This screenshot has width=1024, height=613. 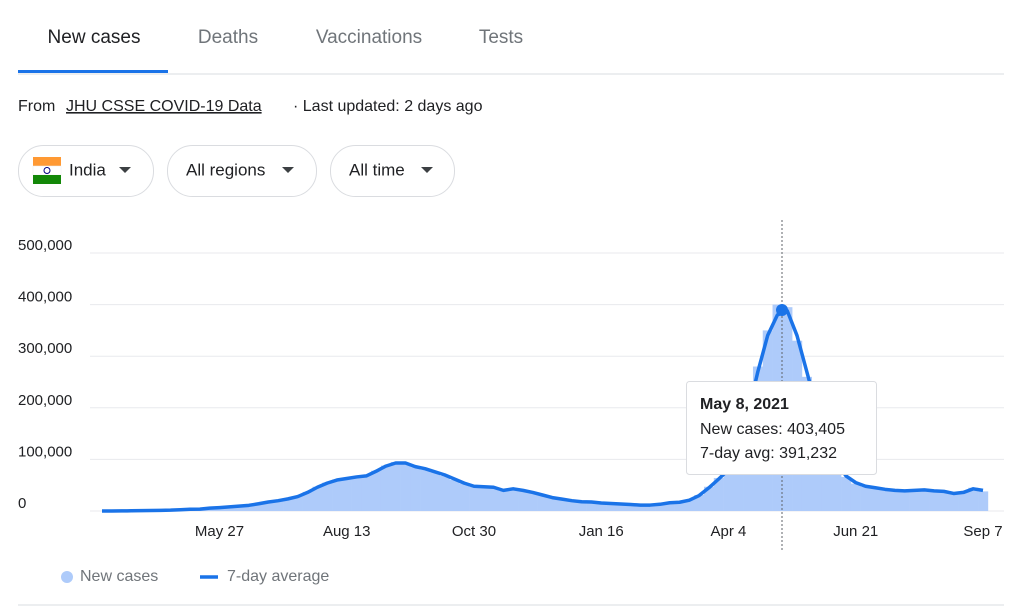 I want to click on legend: New cases 7-day average, so click(x=195, y=576).